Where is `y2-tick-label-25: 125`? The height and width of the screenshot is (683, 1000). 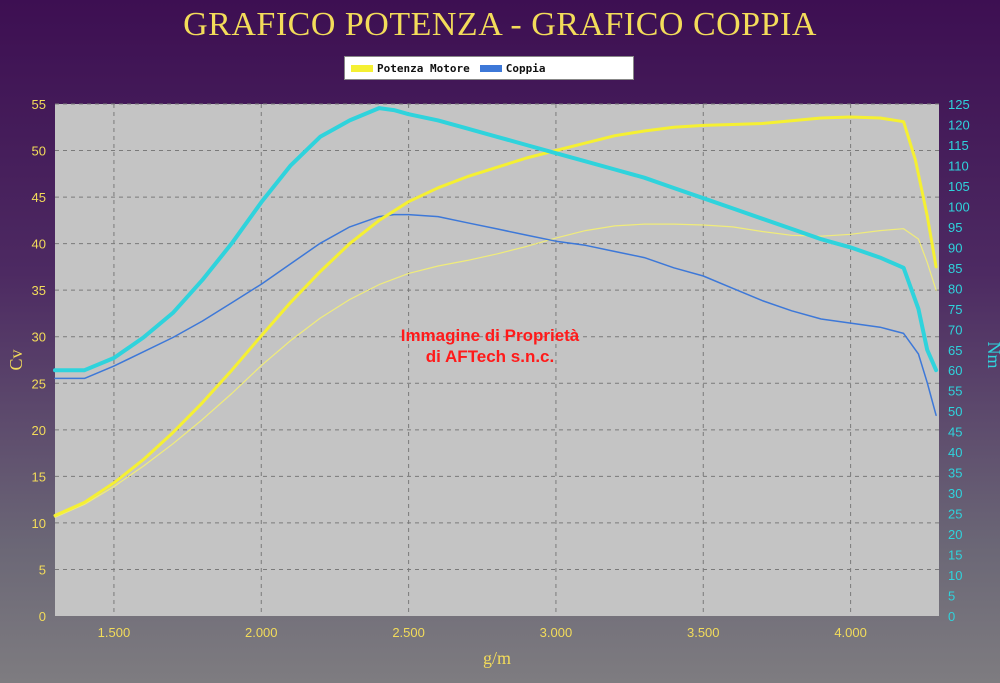 y2-tick-label-25: 125 is located at coordinates (959, 104).